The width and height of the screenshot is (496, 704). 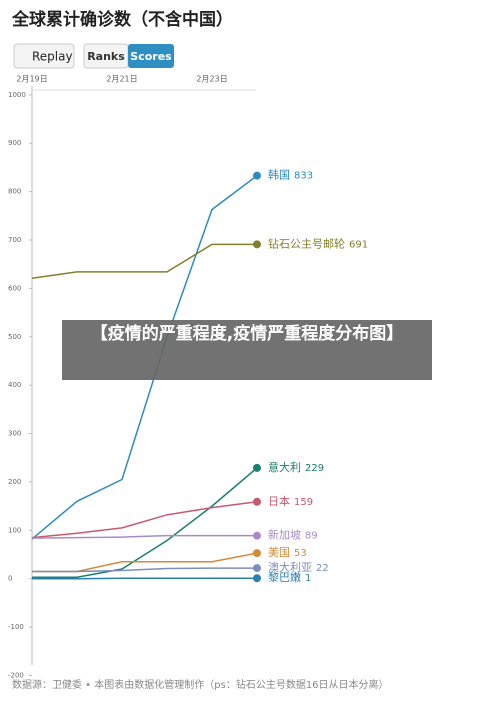 I want to click on y-tick-label: 500, so click(x=14, y=337).